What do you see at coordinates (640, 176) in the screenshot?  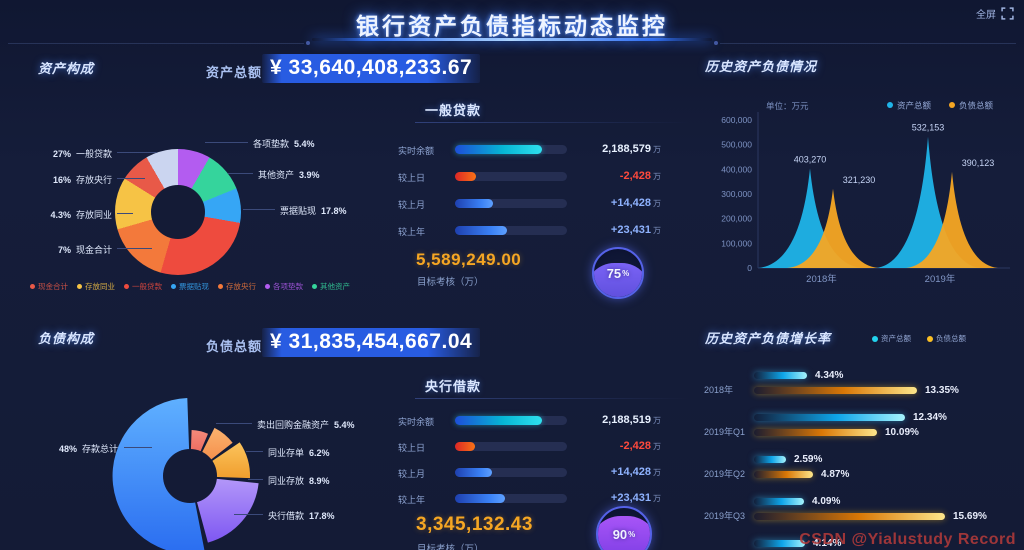 I see `metric-bar-value: -2,428 万` at bounding box center [640, 176].